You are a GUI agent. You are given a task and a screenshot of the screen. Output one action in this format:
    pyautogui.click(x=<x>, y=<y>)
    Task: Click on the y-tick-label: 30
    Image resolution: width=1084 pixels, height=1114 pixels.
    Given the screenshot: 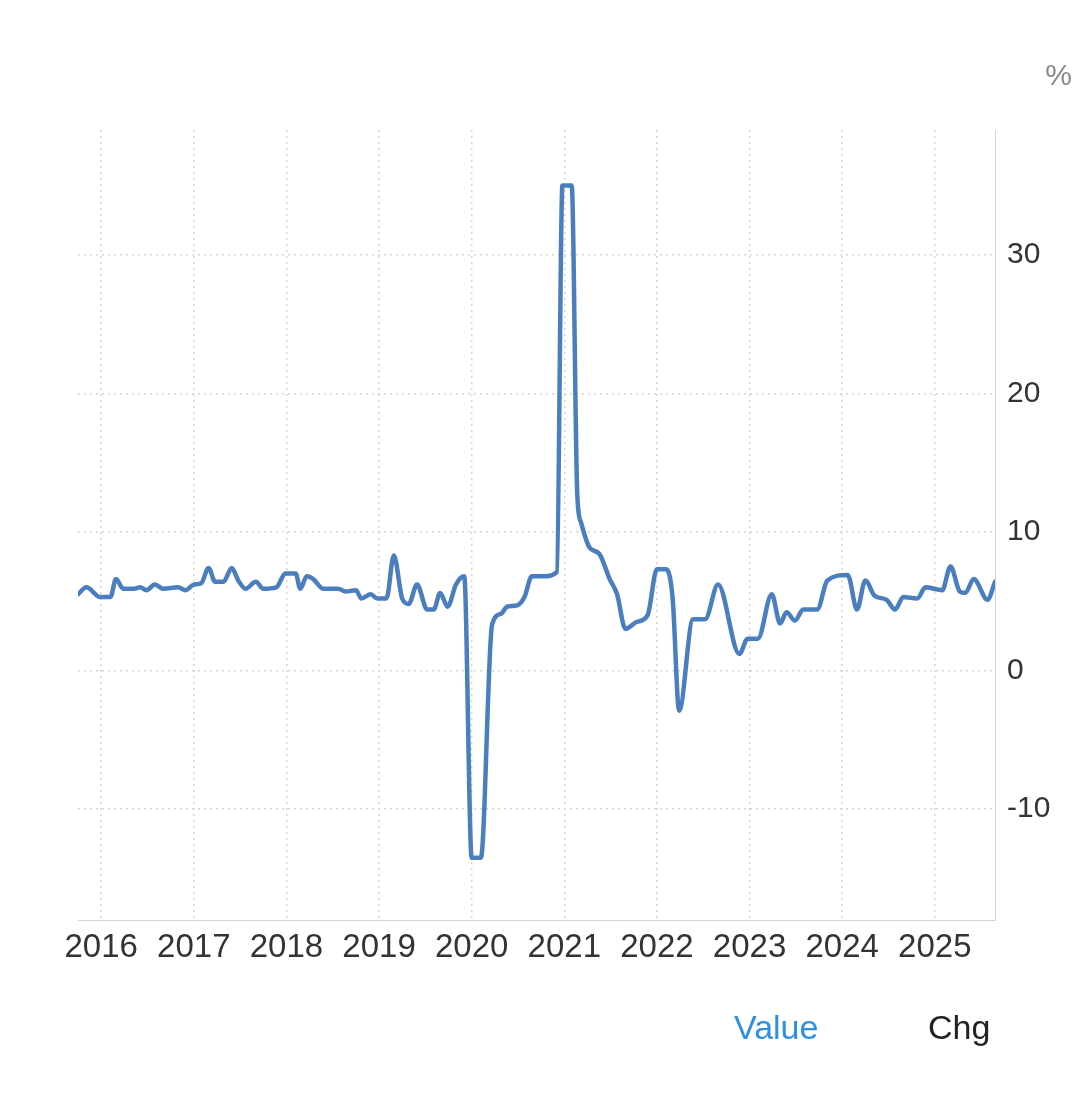 What is the action you would take?
    pyautogui.click(x=1024, y=252)
    